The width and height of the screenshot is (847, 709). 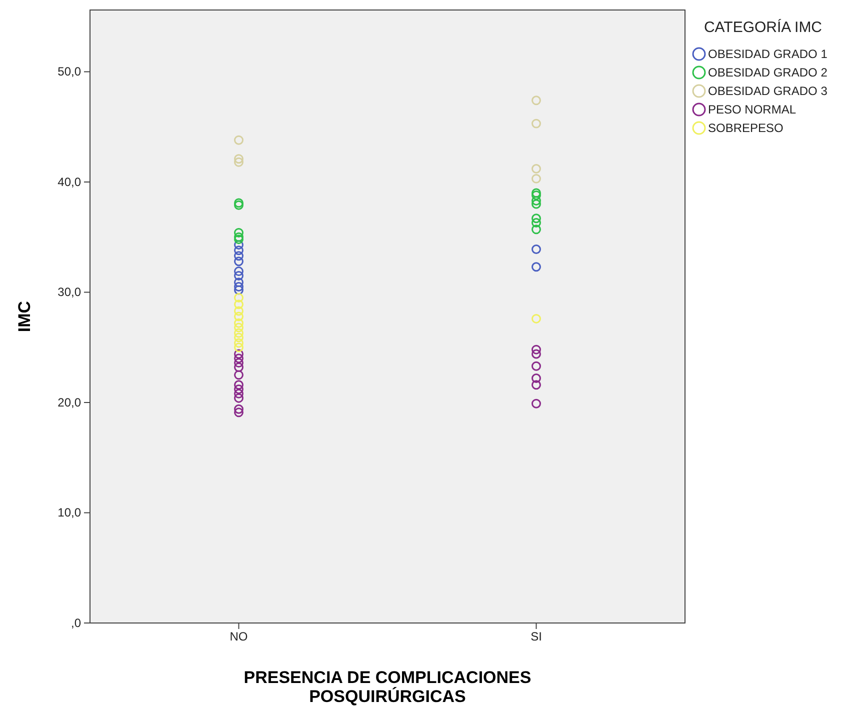 What do you see at coordinates (768, 54) in the screenshot?
I see `legend-label: OBESIDAD GRADO 1` at bounding box center [768, 54].